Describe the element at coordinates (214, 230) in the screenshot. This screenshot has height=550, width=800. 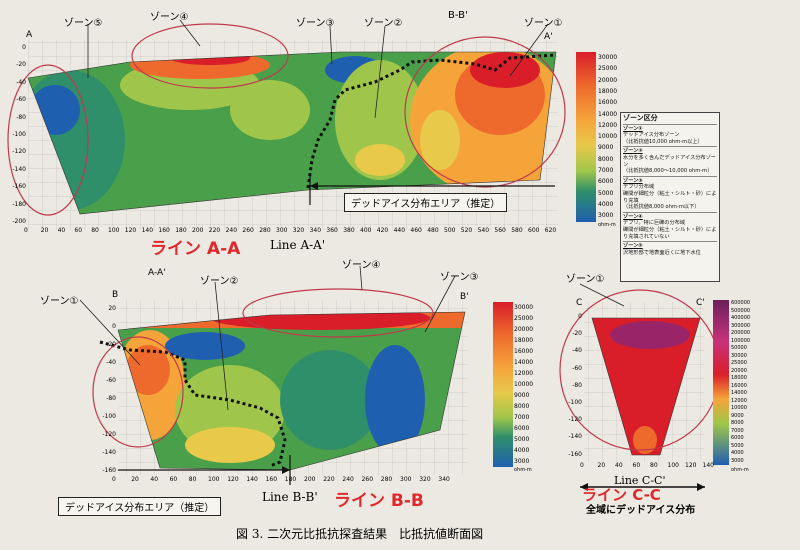
I see `tick-label: 220` at that location.